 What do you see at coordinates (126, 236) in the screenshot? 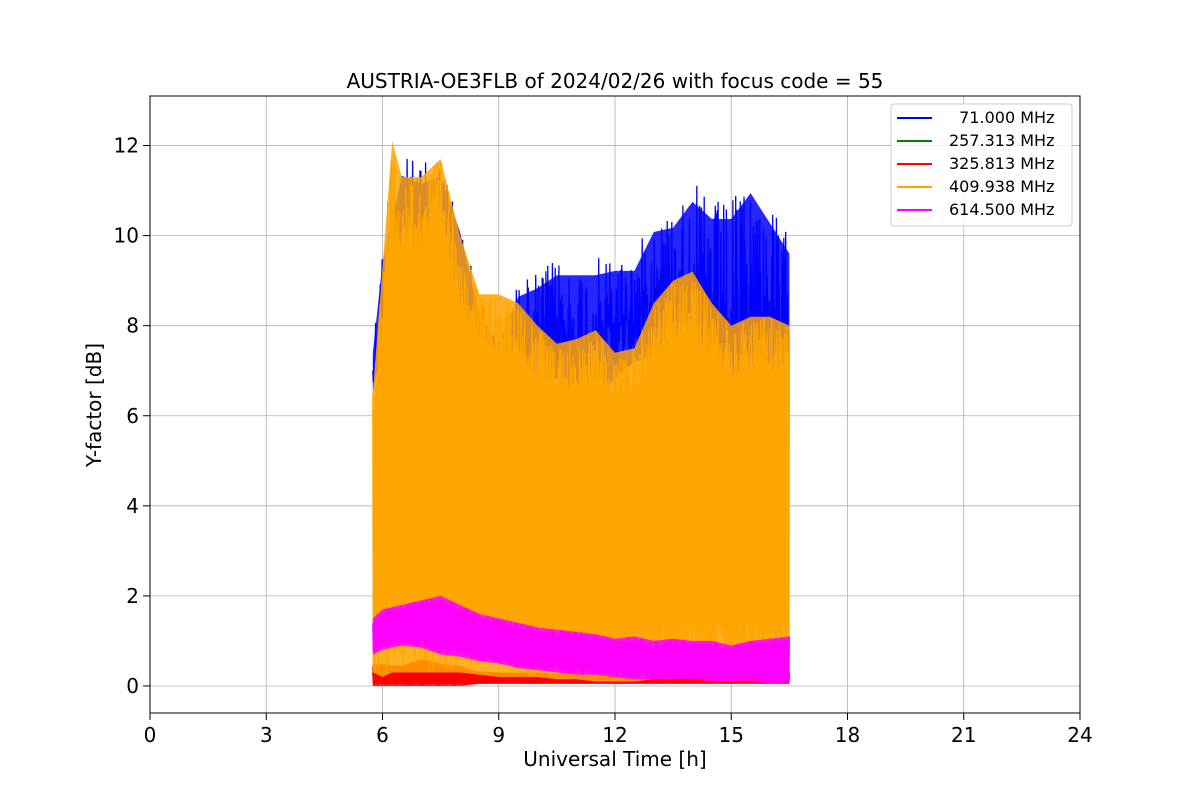
I see `y-tick-label: 10` at bounding box center [126, 236].